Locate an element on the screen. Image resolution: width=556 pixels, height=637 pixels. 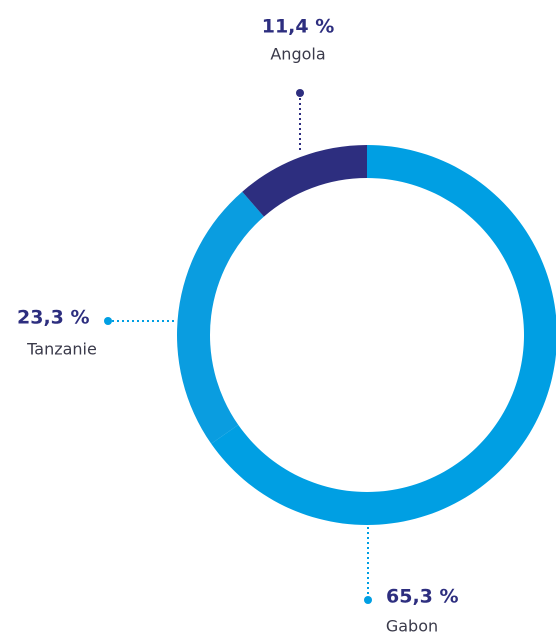
category-label: Angola is located at coordinates (297, 54).